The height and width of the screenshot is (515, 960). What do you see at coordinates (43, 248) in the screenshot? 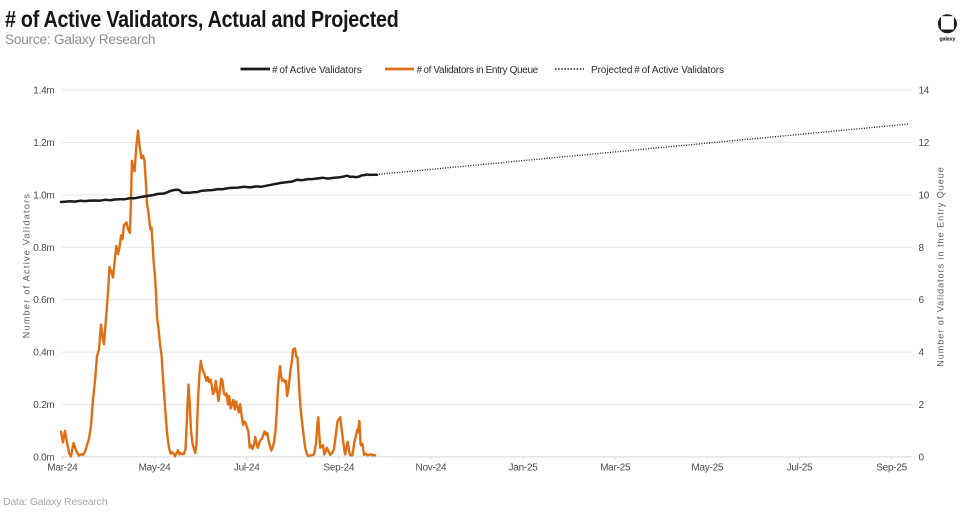
I see `svg-text: 0.8m` at bounding box center [43, 248].